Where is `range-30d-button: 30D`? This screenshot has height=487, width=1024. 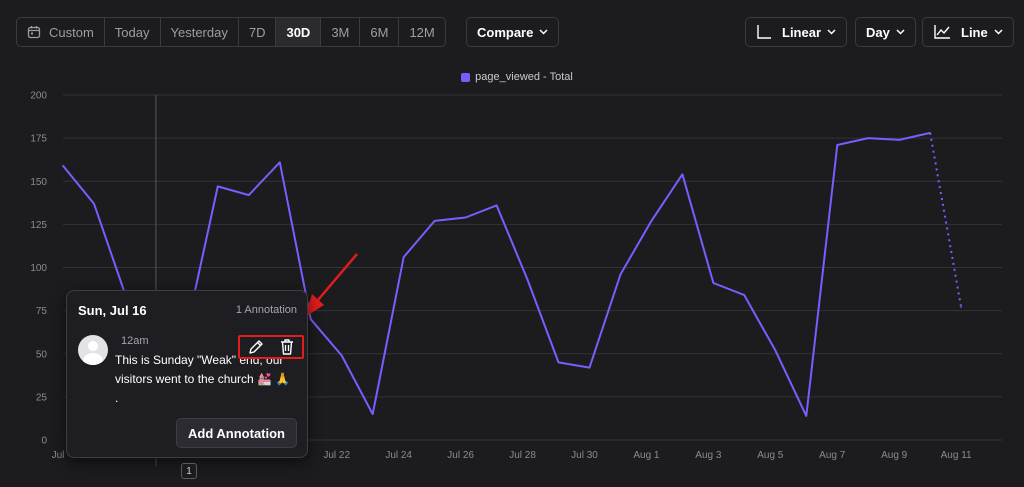 range-30d-button: 30D is located at coordinates (299, 32).